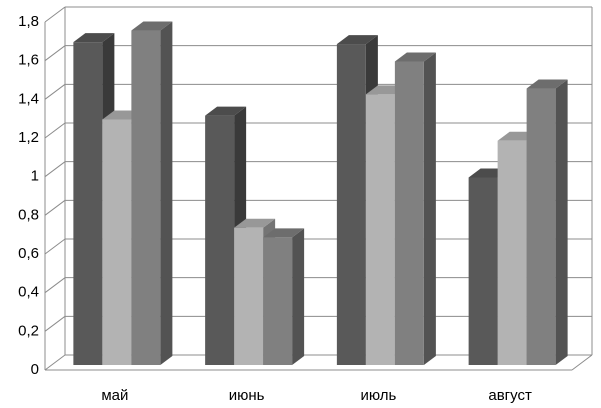 This screenshot has height=408, width=601. Describe the element at coordinates (28, 137) in the screenshot. I see `y-tick-label: 1,2` at that location.